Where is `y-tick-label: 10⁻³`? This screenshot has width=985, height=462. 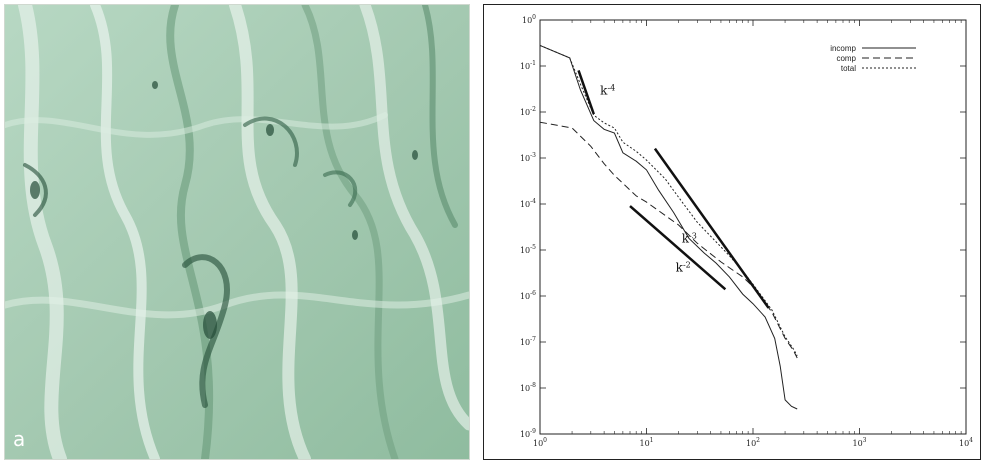
y-tick-label: 10⁻³ is located at coordinates (528, 157).